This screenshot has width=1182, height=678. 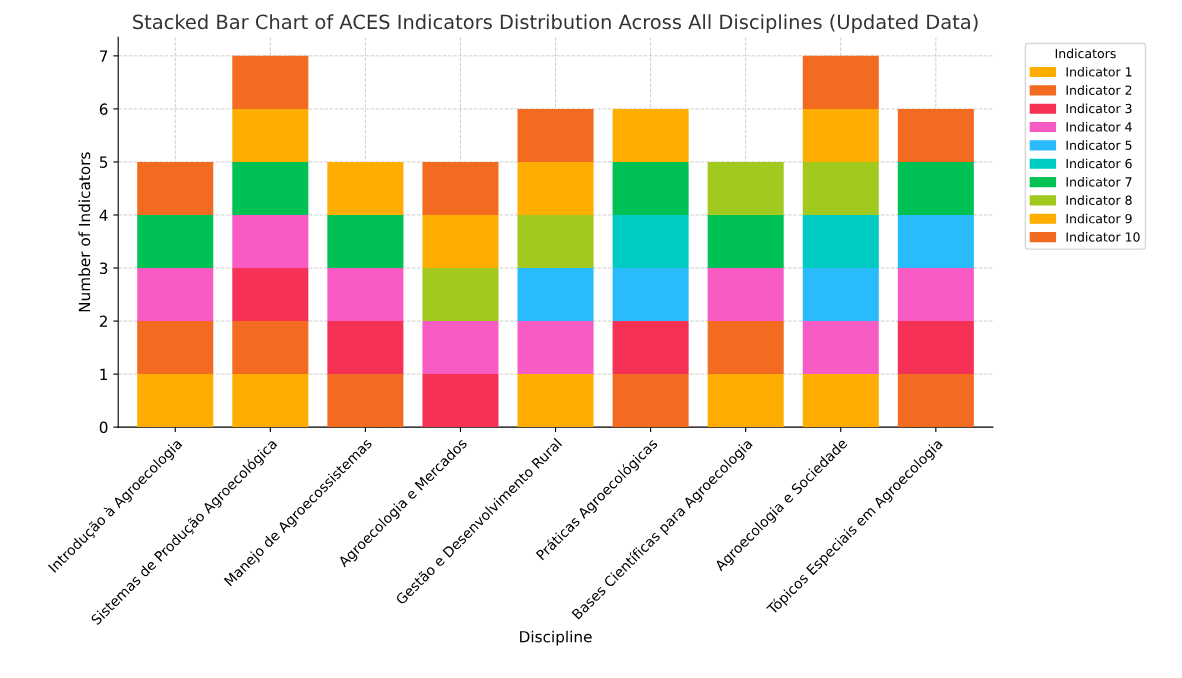 I want to click on legend-label: Indicator 4, so click(x=1099, y=126).